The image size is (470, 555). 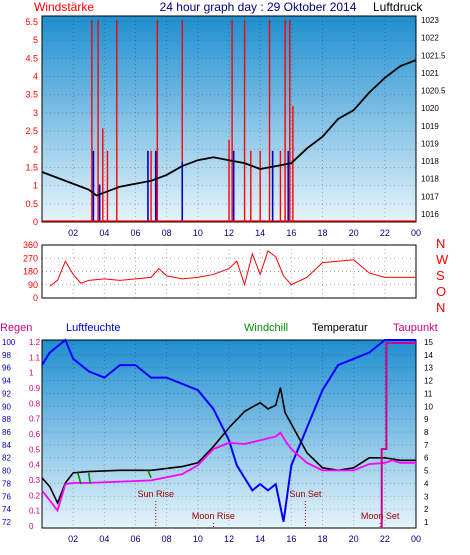 I want to click on humidity-tick-label: 92, so click(x=6, y=393).